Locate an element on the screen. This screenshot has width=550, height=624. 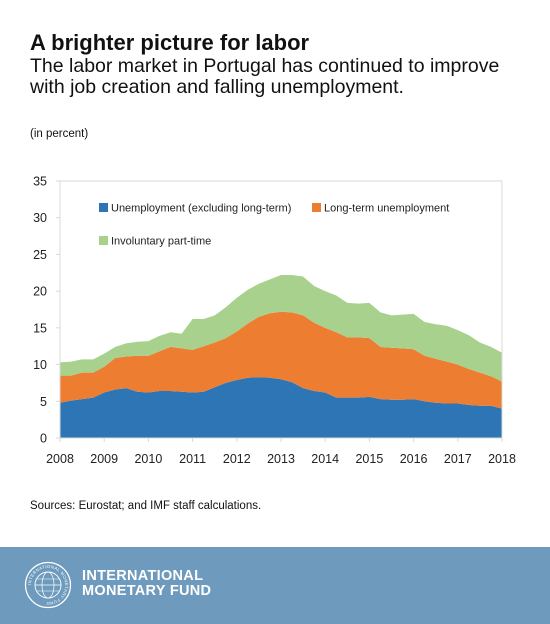
org-name-line1: INTERNATIONAL is located at coordinates (143, 576).